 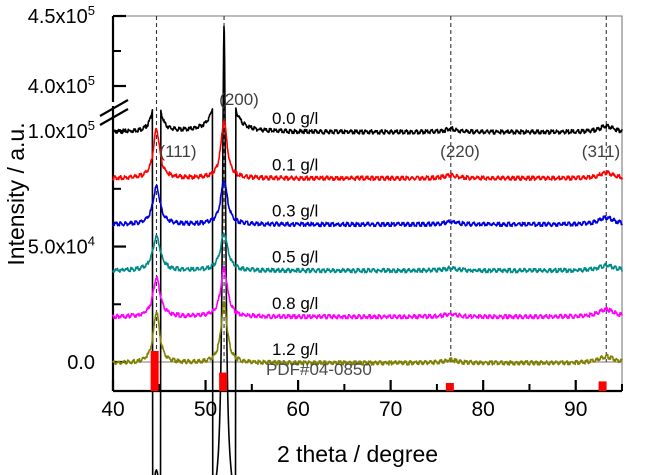 I want to click on pdf-reference-pattern: PDF#04-0850, so click(x=378, y=371).